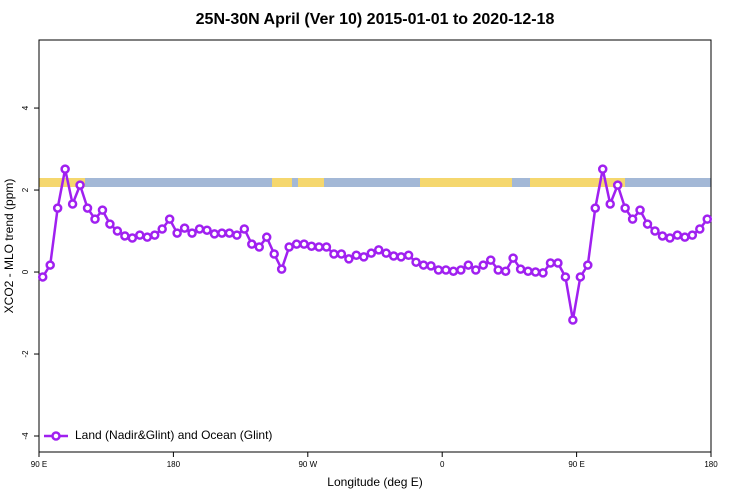  I want to click on land-ocean-band, so click(375, 182).